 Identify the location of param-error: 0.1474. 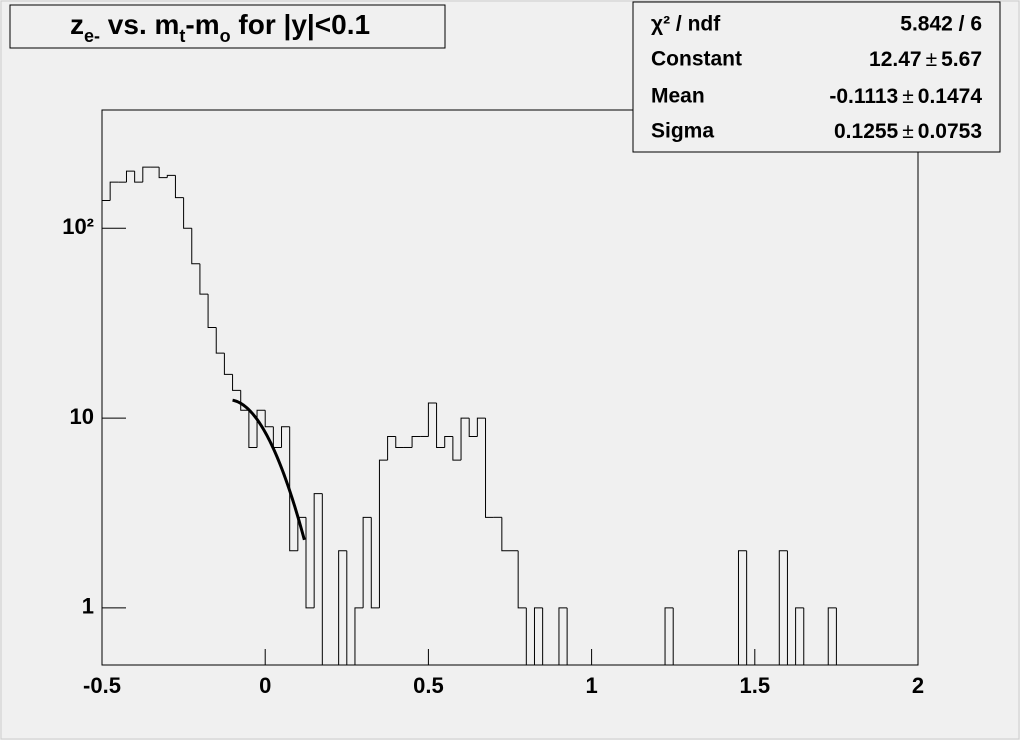
(950, 96).